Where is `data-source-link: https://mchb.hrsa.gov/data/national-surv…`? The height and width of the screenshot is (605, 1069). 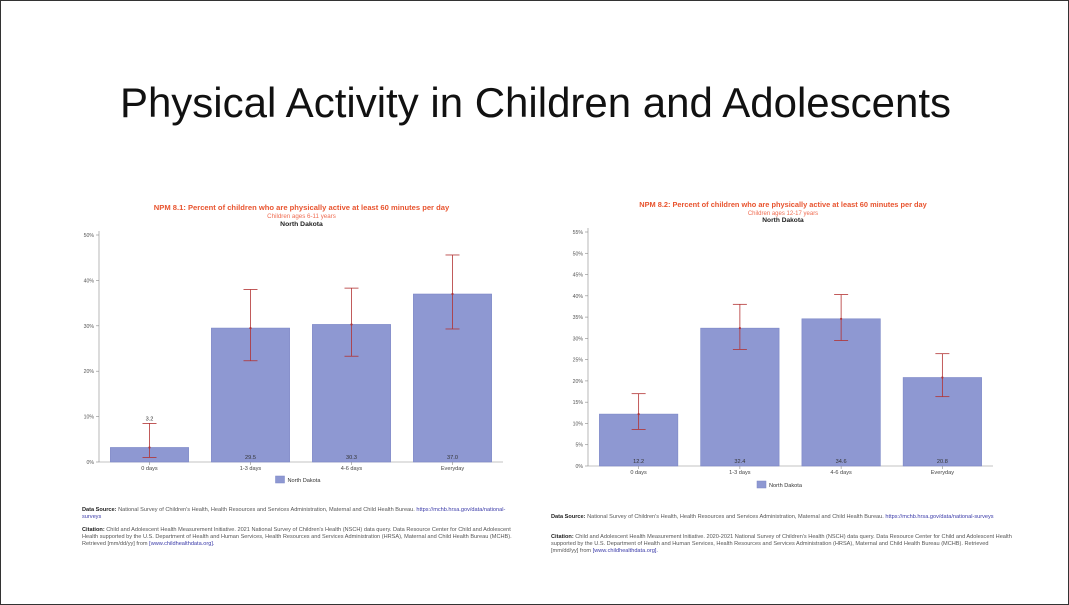 data-source-link: https://mchb.hrsa.gov/data/national-surv… is located at coordinates (939, 517).